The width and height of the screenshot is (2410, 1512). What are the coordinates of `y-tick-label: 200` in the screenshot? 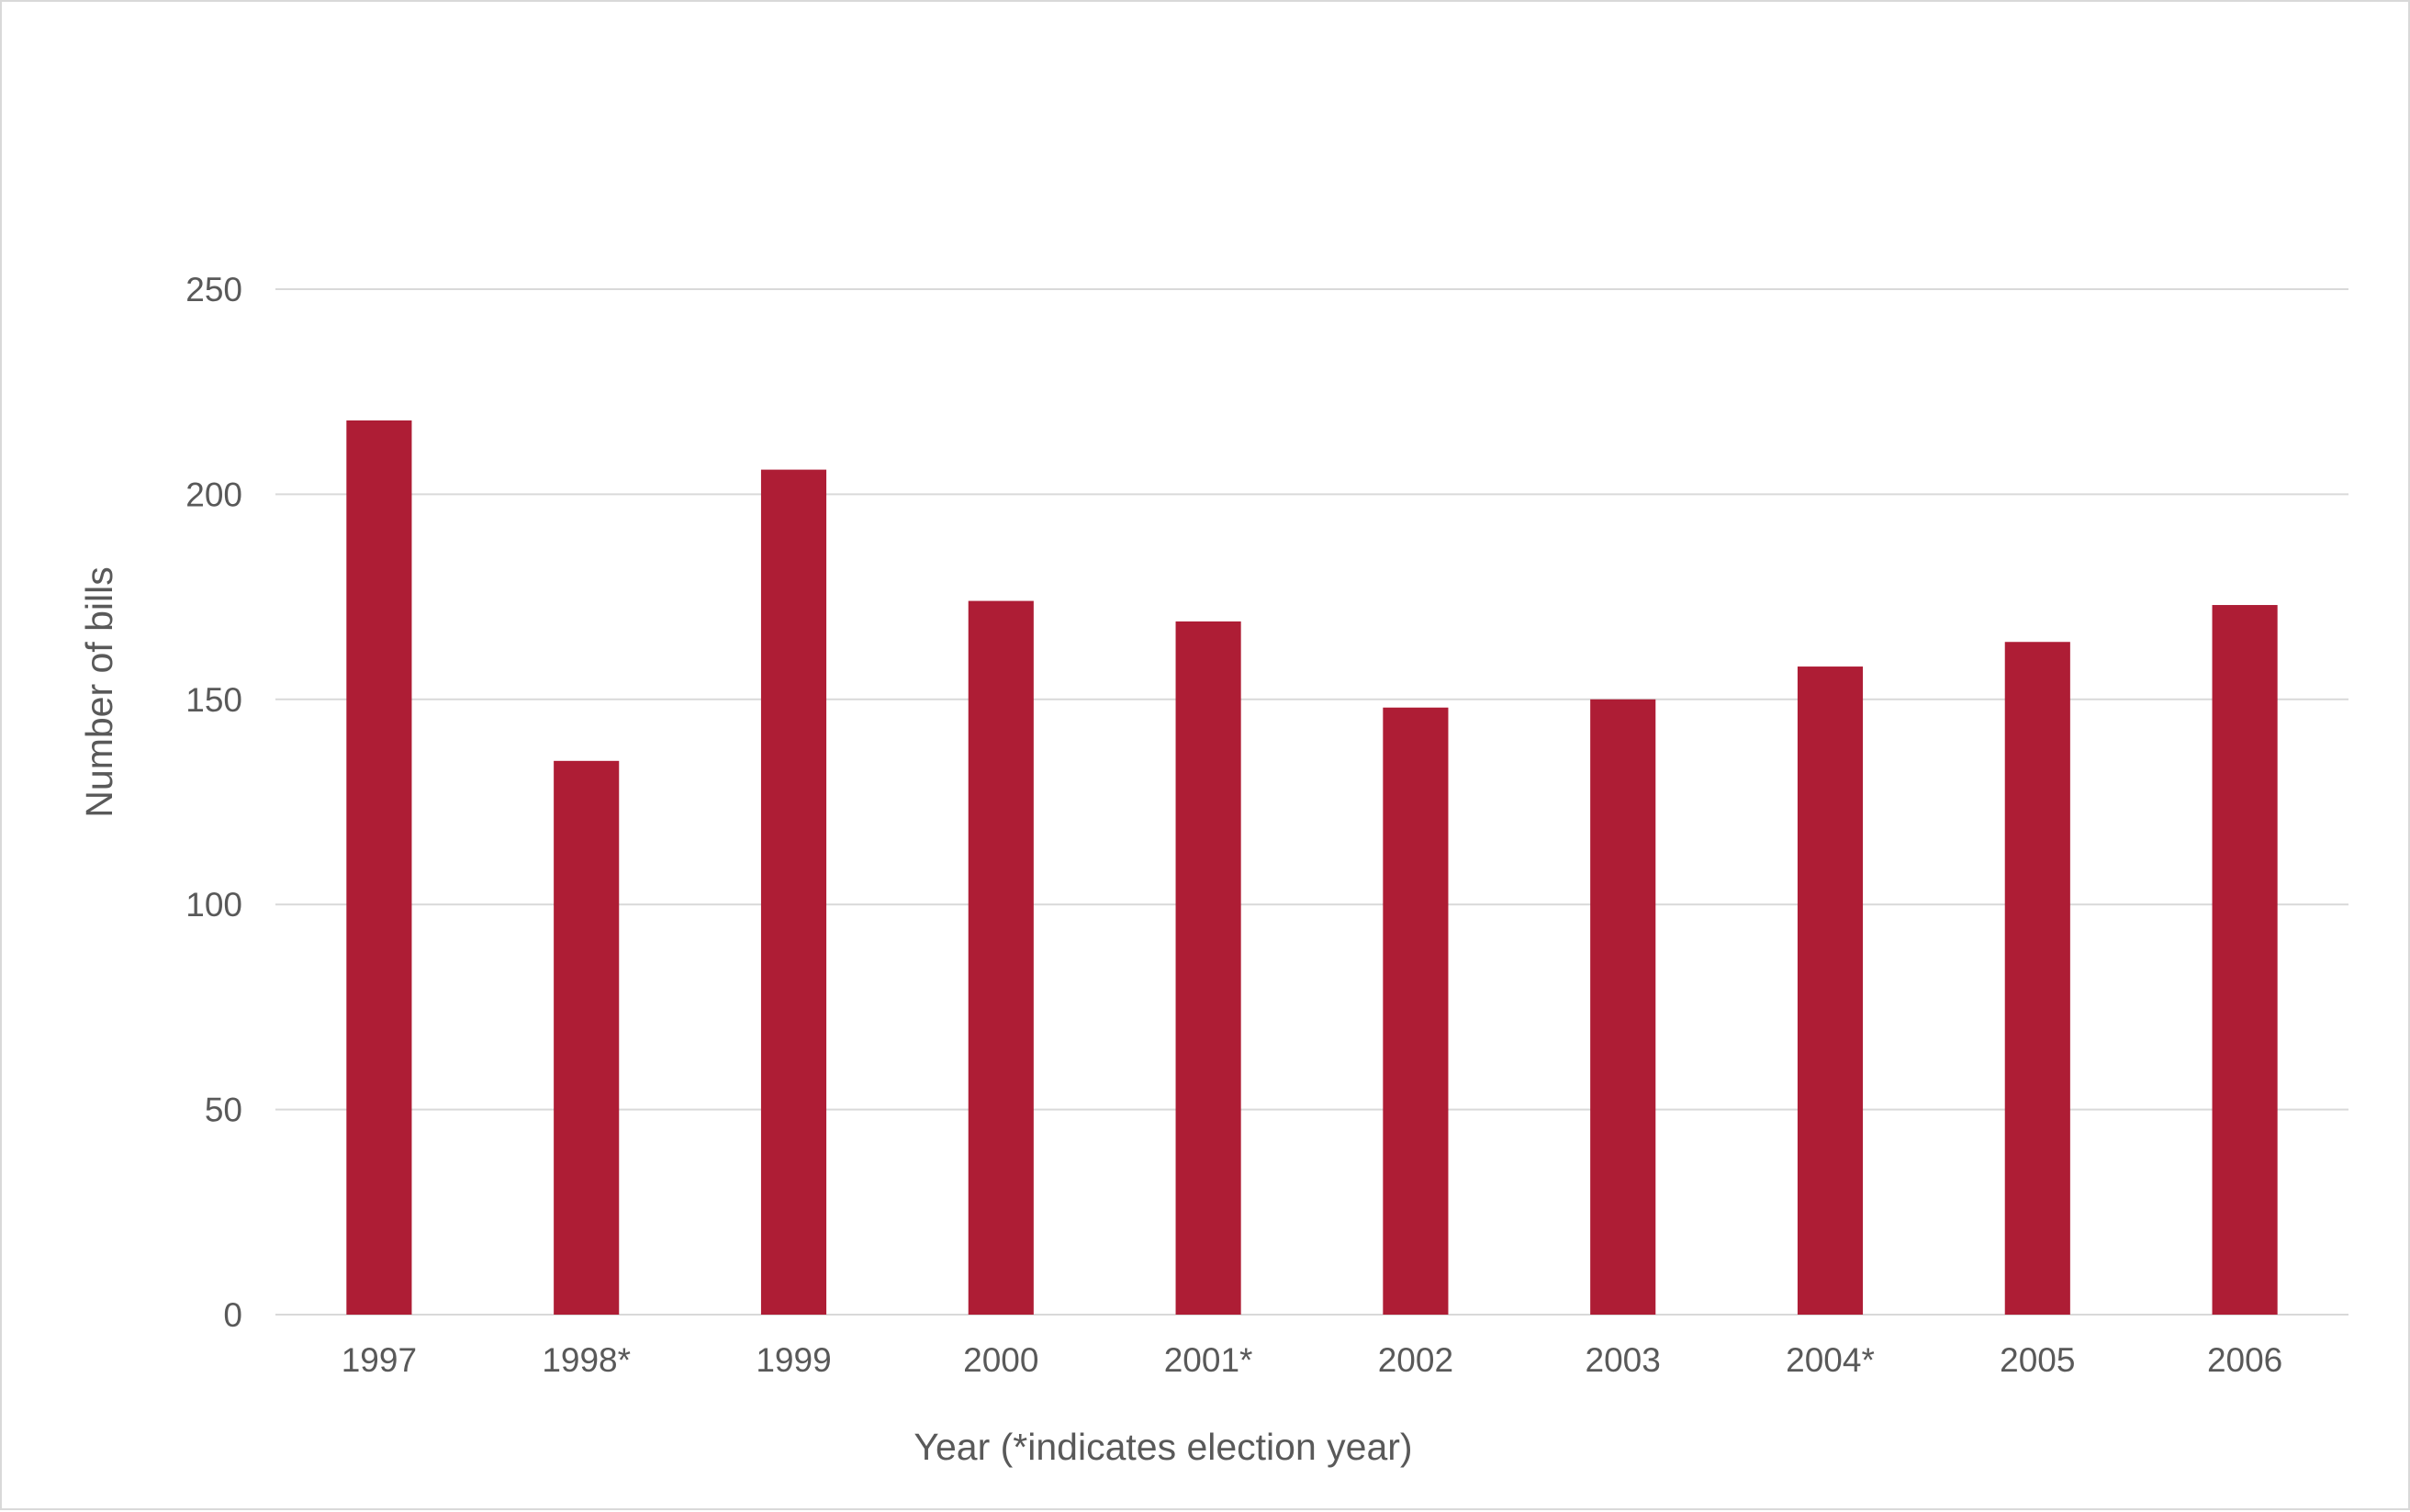 It's located at (213, 494).